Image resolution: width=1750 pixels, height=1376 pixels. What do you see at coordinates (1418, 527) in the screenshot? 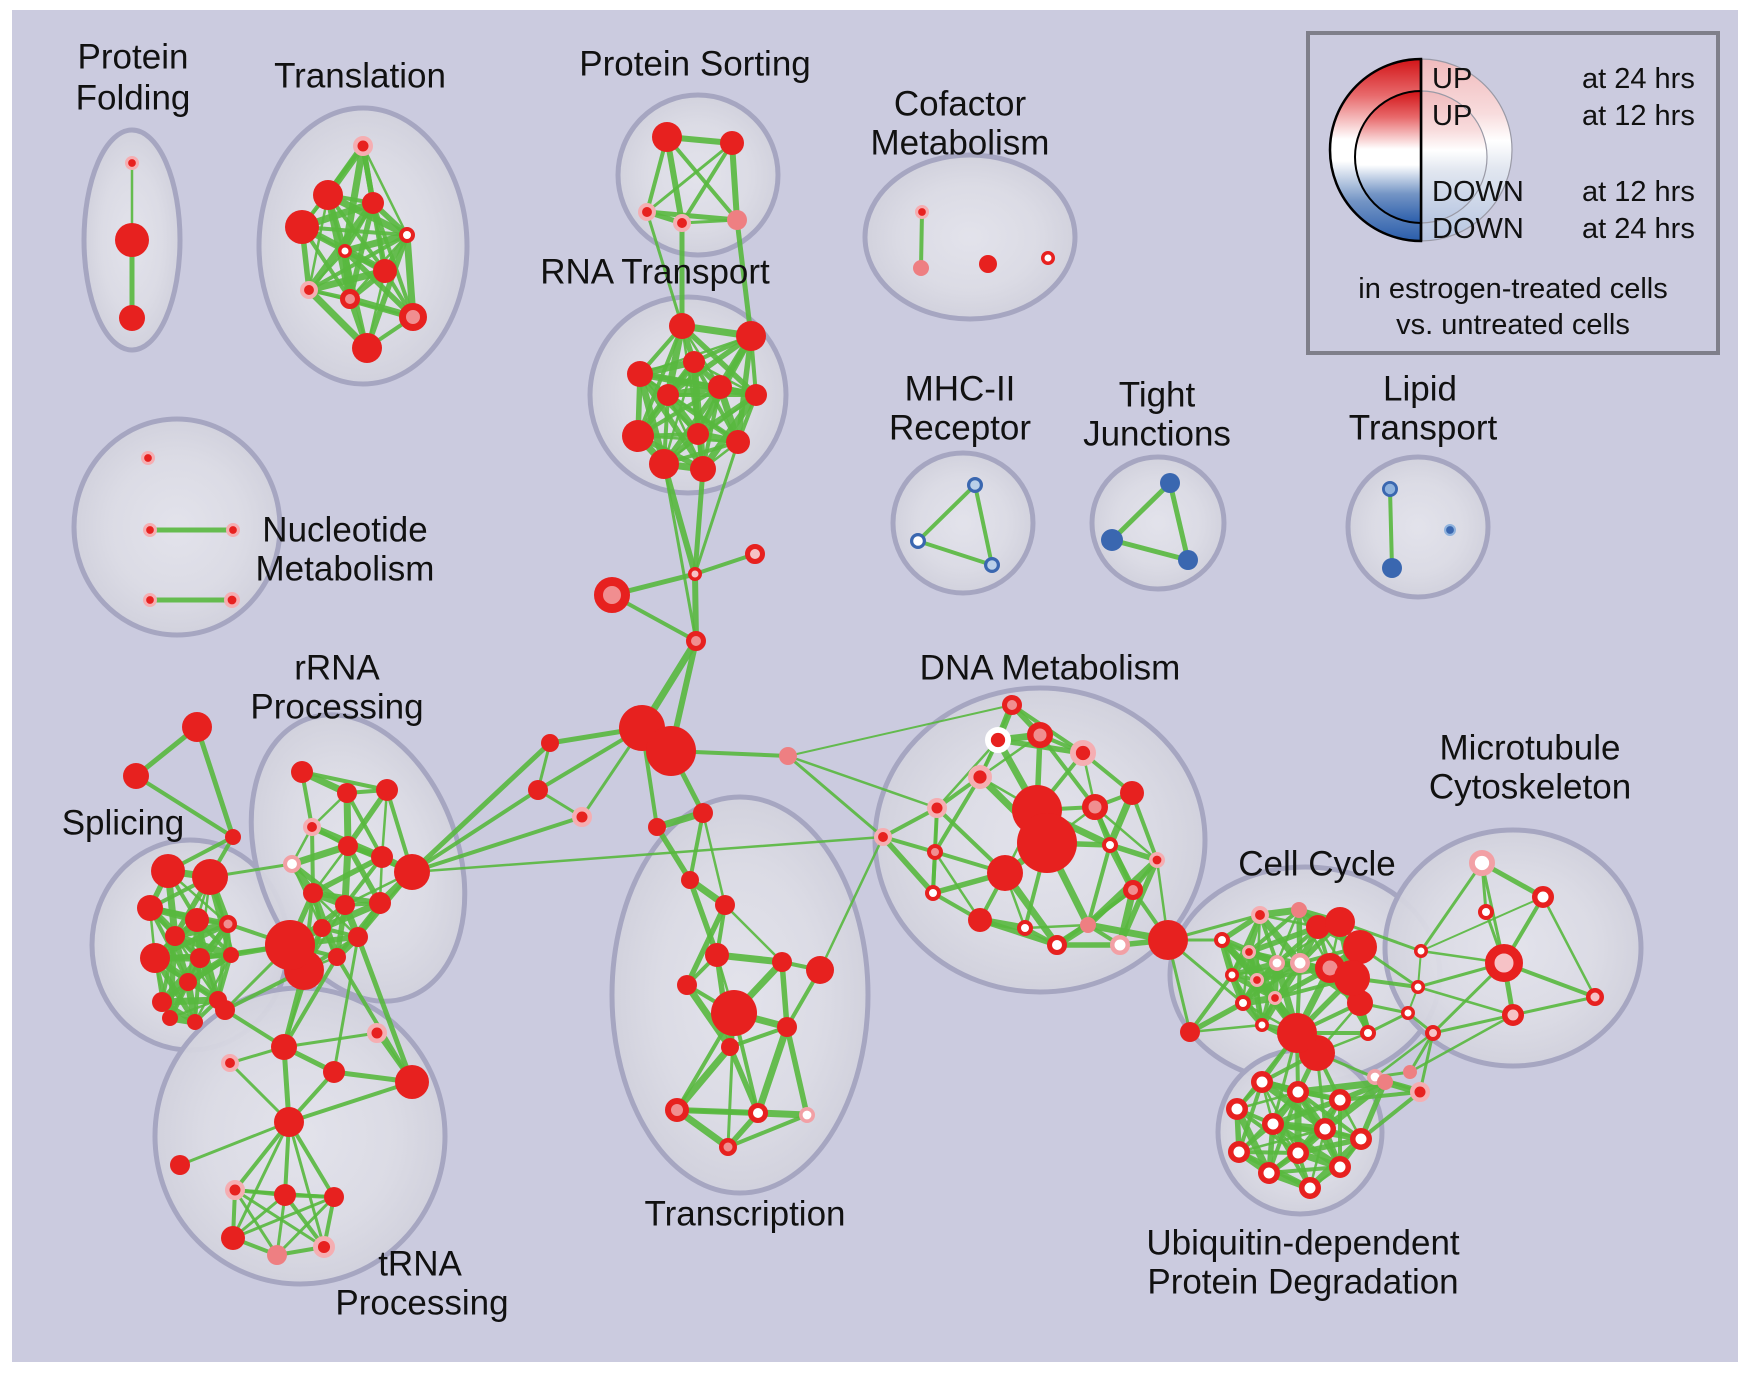
I see `cluster-bubble-lipid-transport` at bounding box center [1418, 527].